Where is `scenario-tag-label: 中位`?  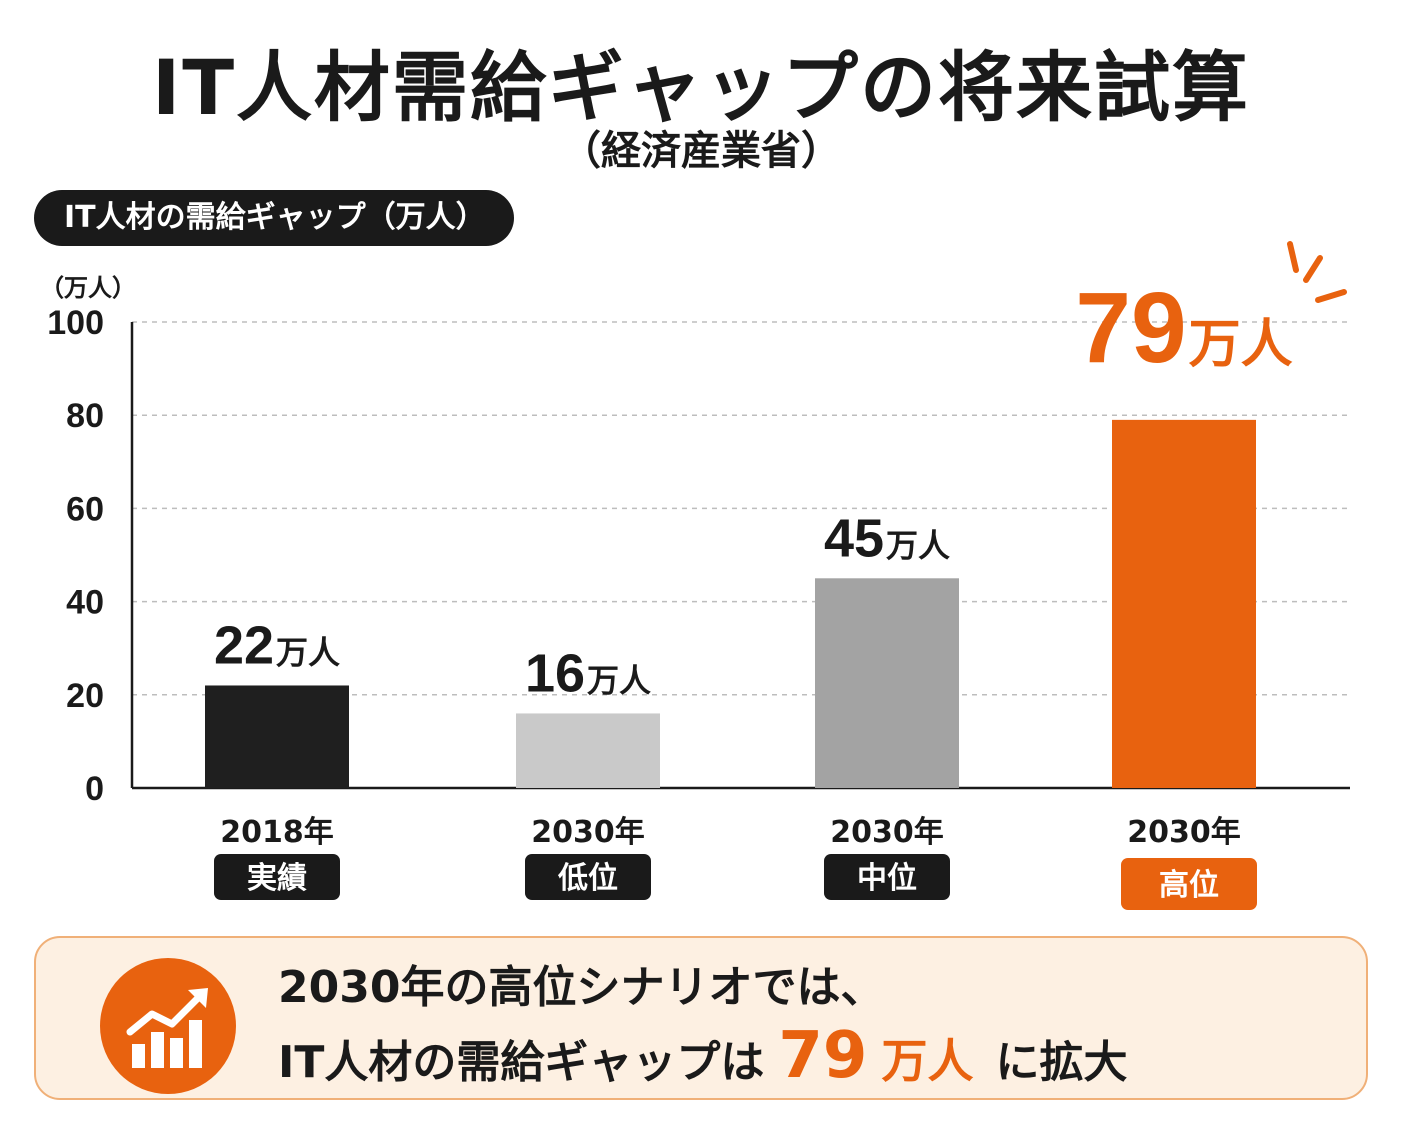
scenario-tag-label: 中位 is located at coordinates (887, 878).